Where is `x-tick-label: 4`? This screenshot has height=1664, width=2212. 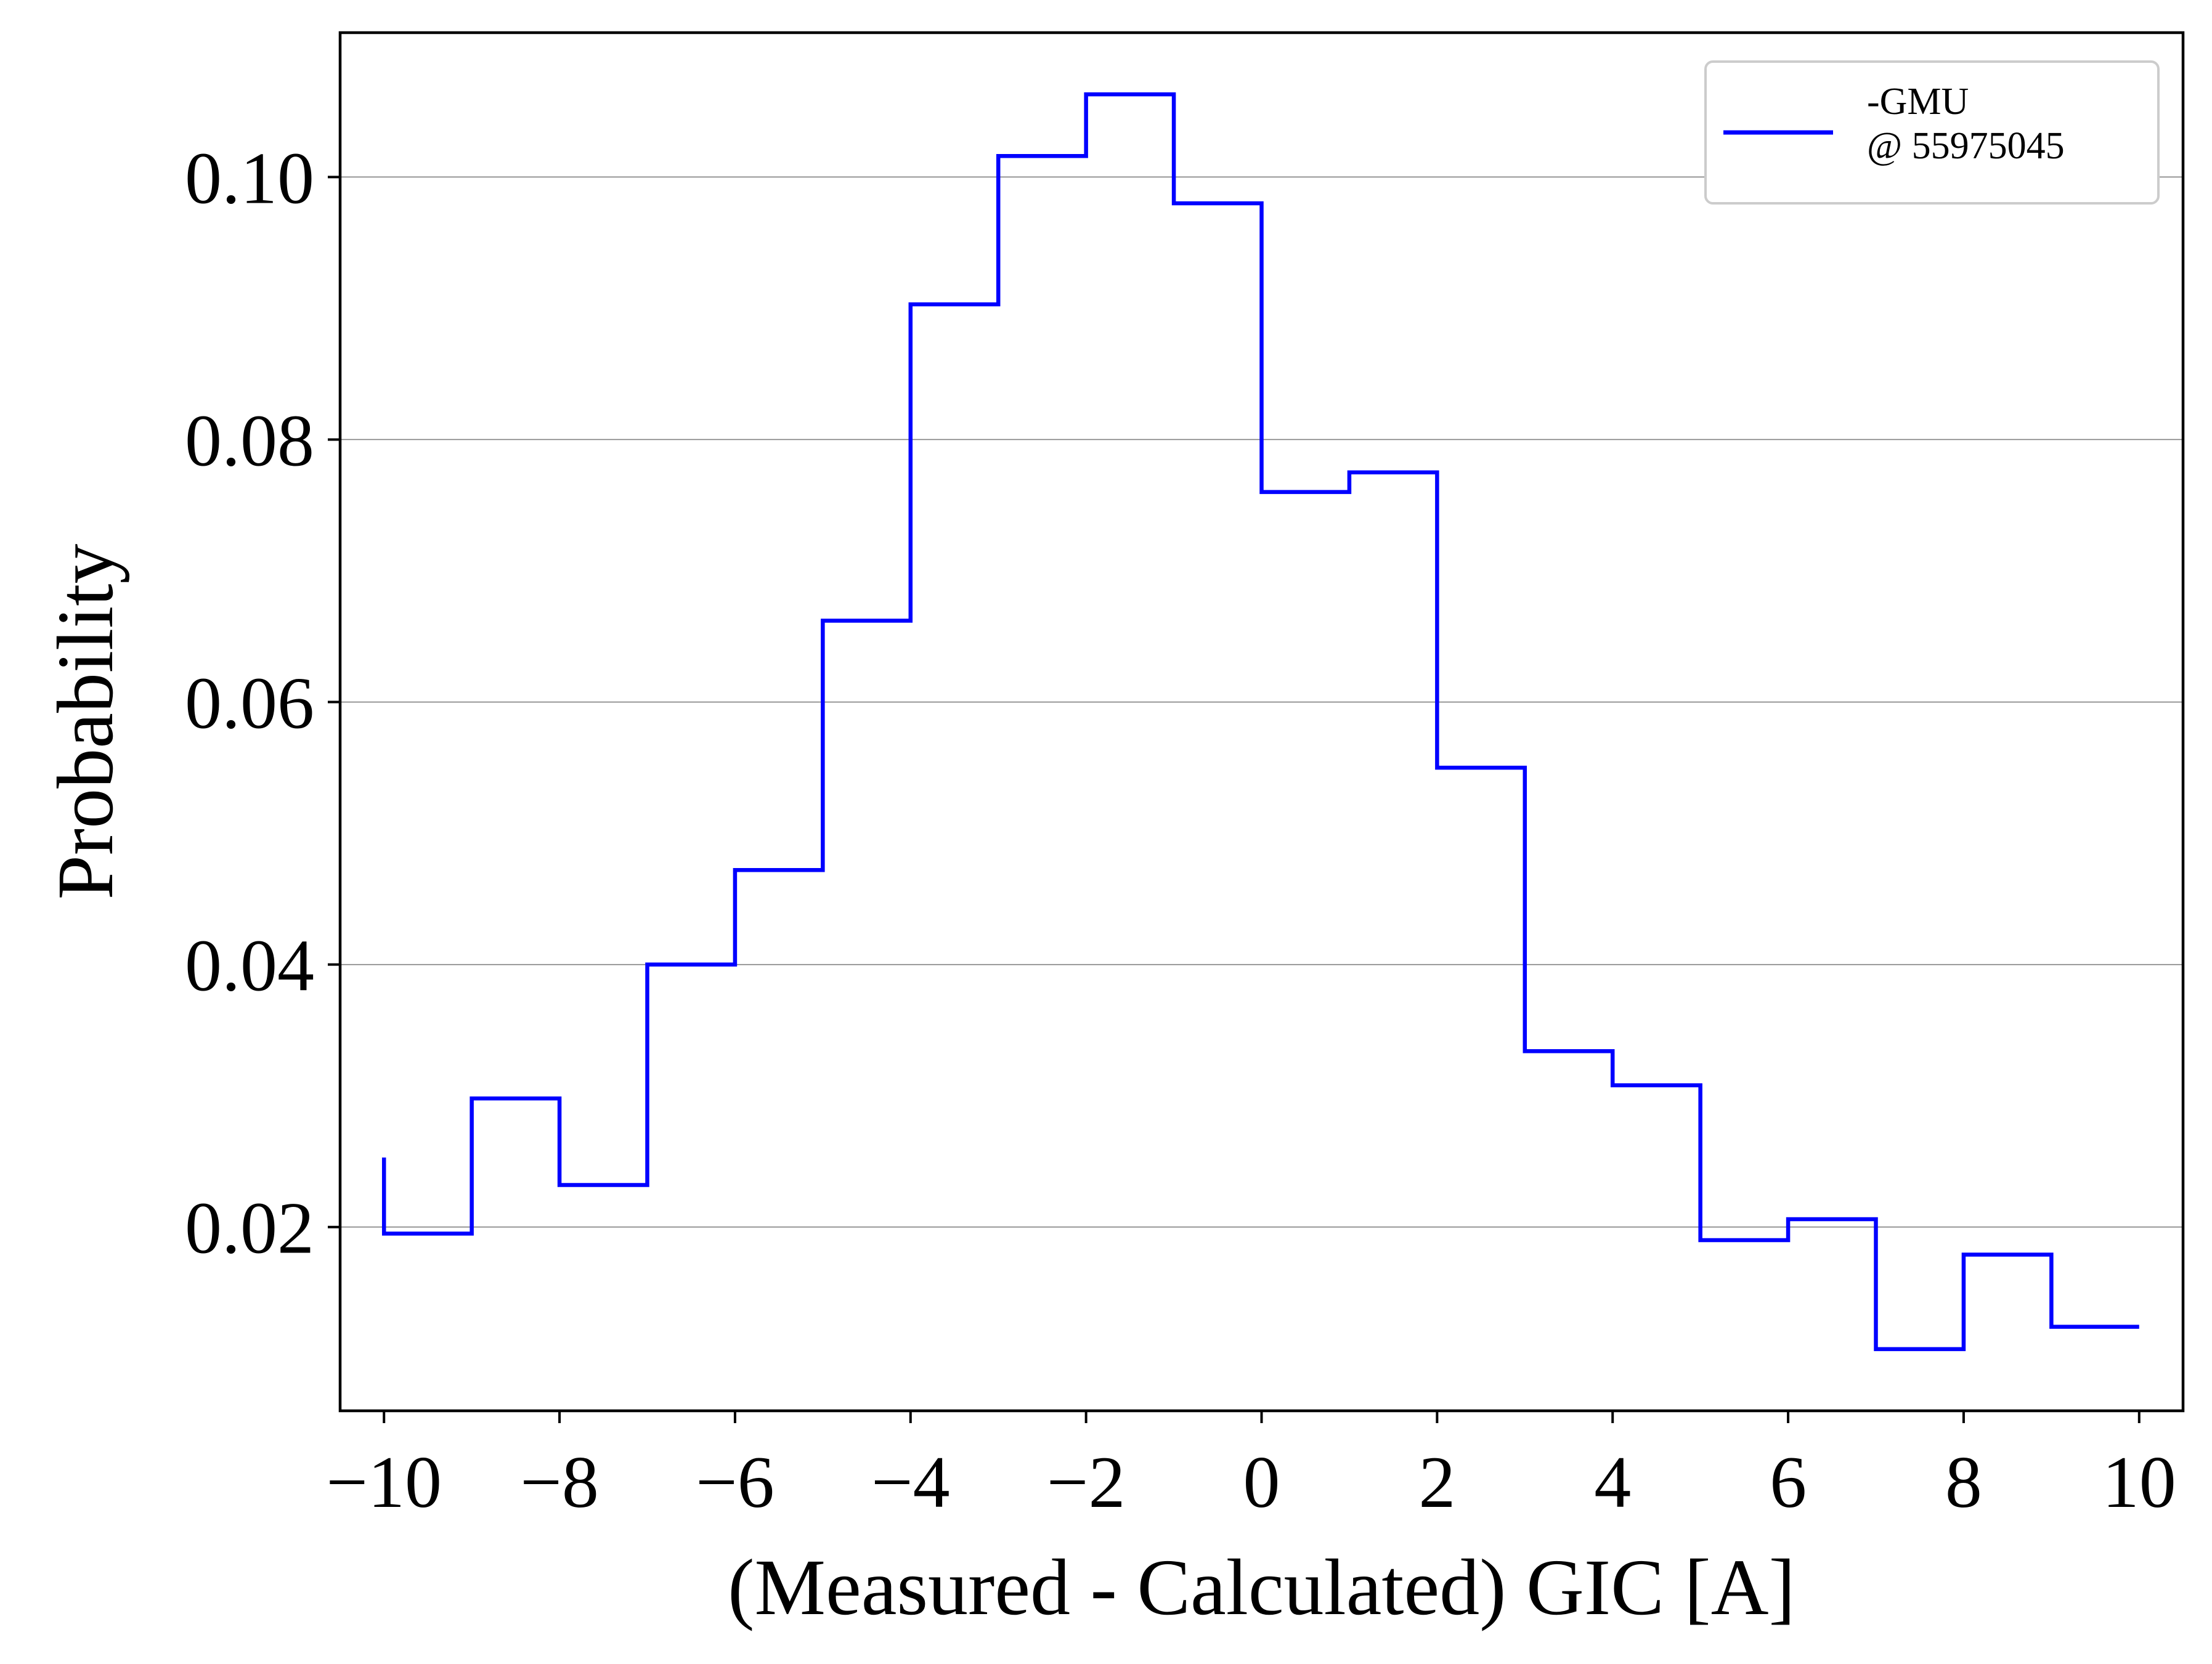 x-tick-label: 4 is located at coordinates (1612, 1482).